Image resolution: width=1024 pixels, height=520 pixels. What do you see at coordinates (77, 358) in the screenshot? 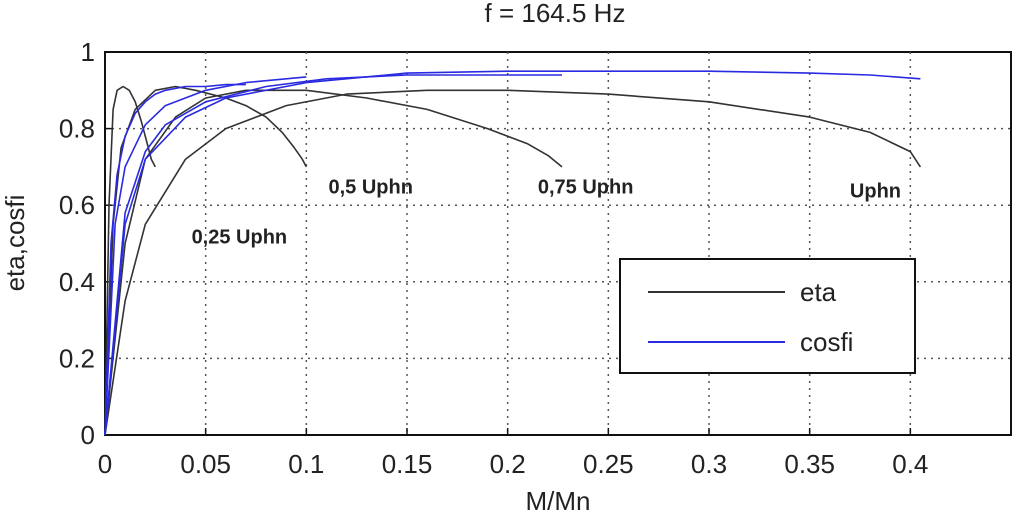
I see `y-tick-label: 0.2` at bounding box center [77, 358].